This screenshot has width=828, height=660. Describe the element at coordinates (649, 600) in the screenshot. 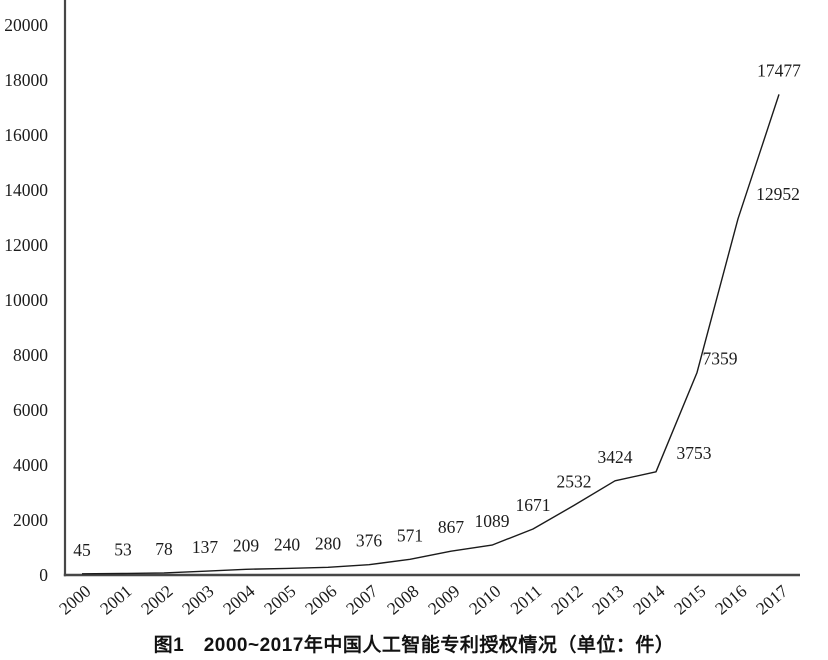

I see `x-tick-label: 2014` at that location.